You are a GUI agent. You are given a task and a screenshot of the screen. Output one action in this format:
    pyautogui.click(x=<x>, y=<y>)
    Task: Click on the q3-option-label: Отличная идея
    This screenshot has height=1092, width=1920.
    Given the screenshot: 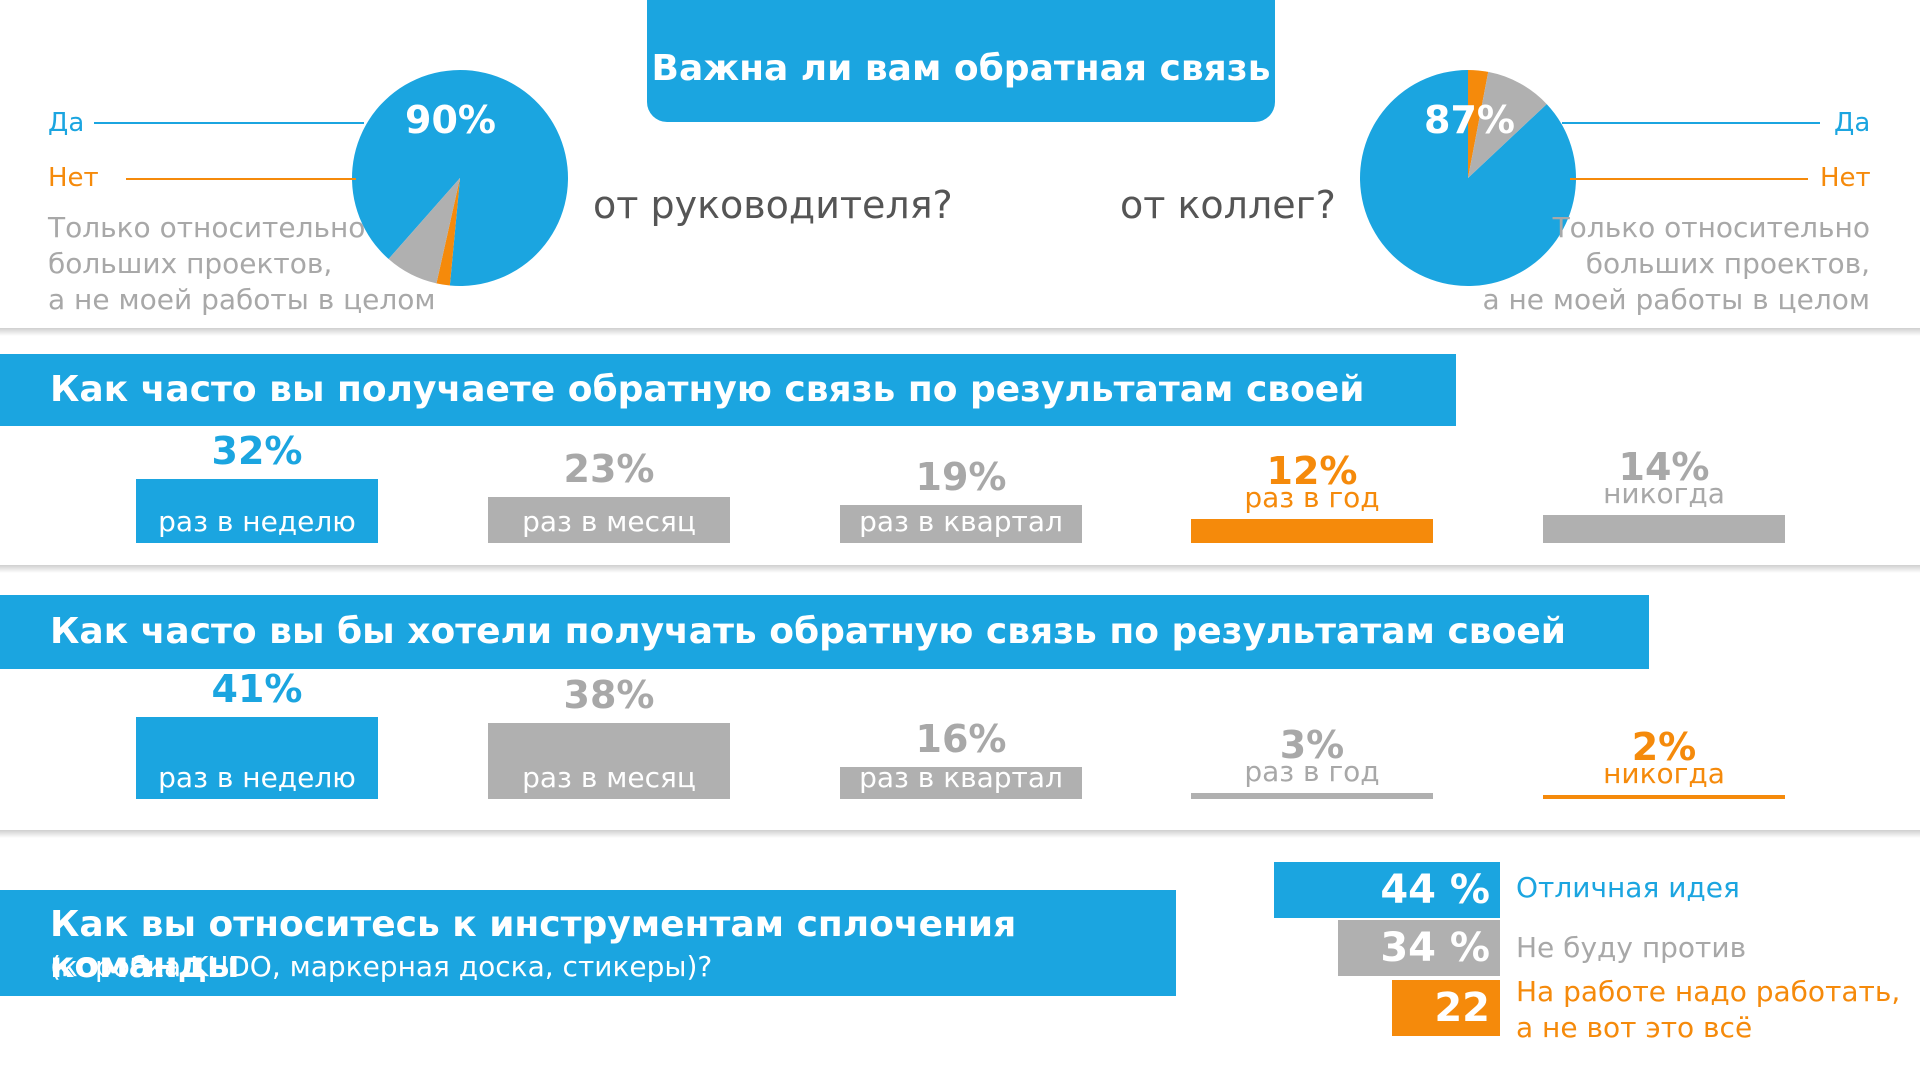 What is the action you would take?
    pyautogui.click(x=1628, y=888)
    